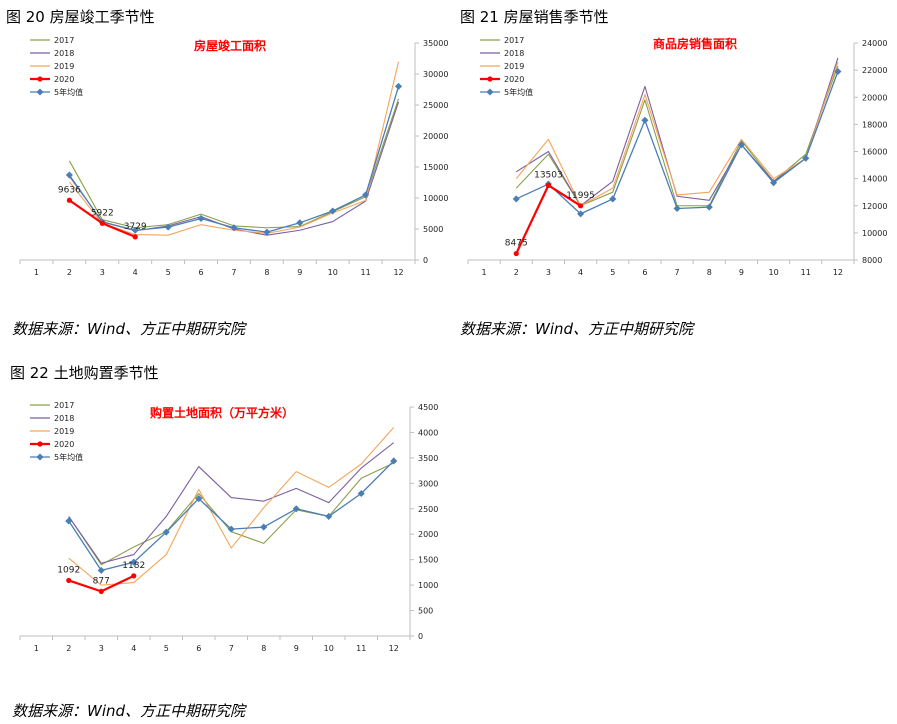 Image resolution: width=897 pixels, height=724 pixels. I want to click on y-tick-label: 22000, so click(874, 70).